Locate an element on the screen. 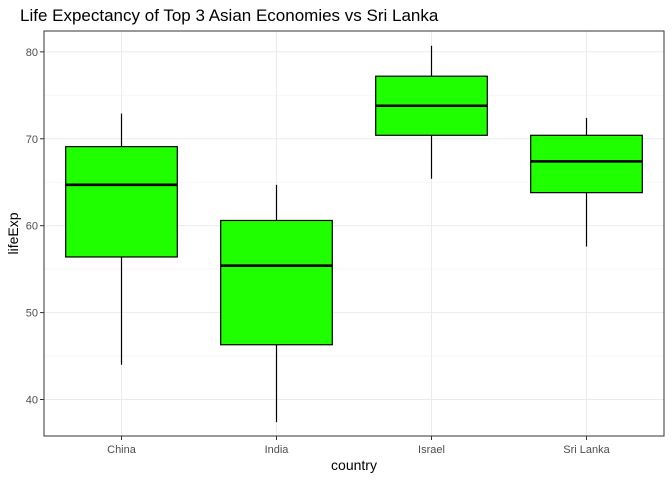 This screenshot has height=480, width=672. x-tick-label: Israel is located at coordinates (431, 450).